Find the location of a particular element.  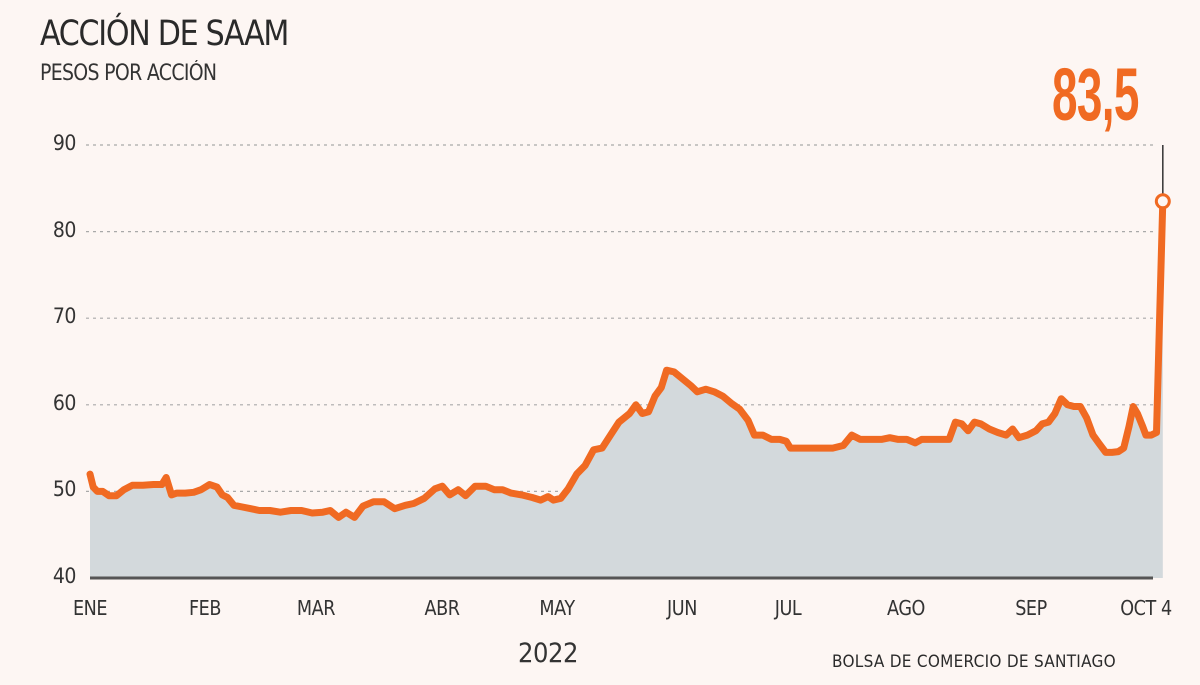

data-source: BOLSA DE COMERCIO DE SANTIAGO is located at coordinates (974, 662).